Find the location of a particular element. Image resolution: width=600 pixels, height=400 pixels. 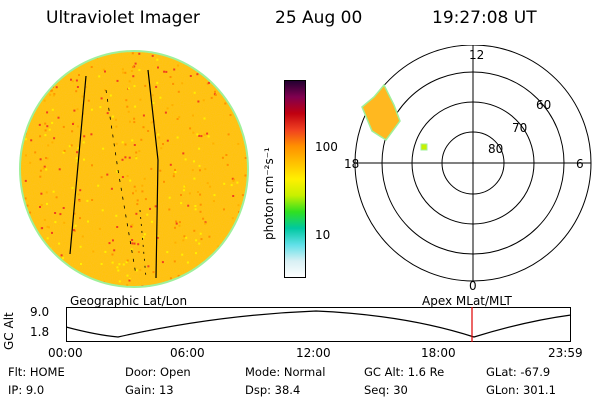

altitude-orbit-plot is located at coordinates (319, 324).